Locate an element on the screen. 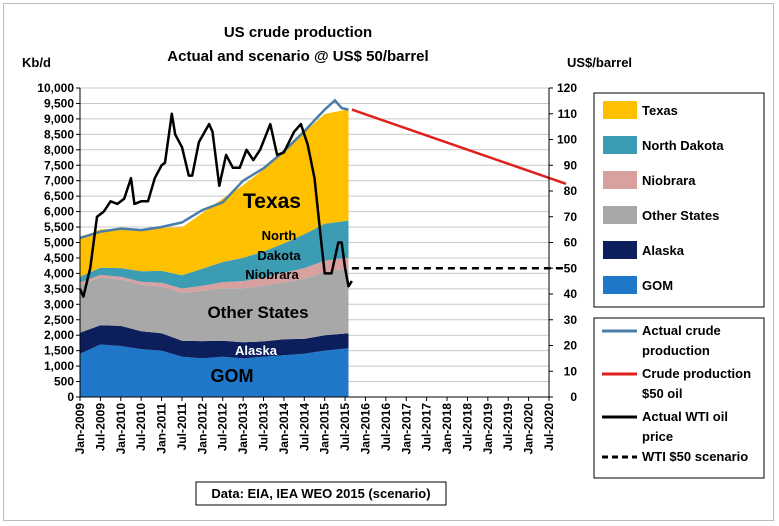 This screenshot has width=779, height=526. legend-label: Niobrara is located at coordinates (669, 180).